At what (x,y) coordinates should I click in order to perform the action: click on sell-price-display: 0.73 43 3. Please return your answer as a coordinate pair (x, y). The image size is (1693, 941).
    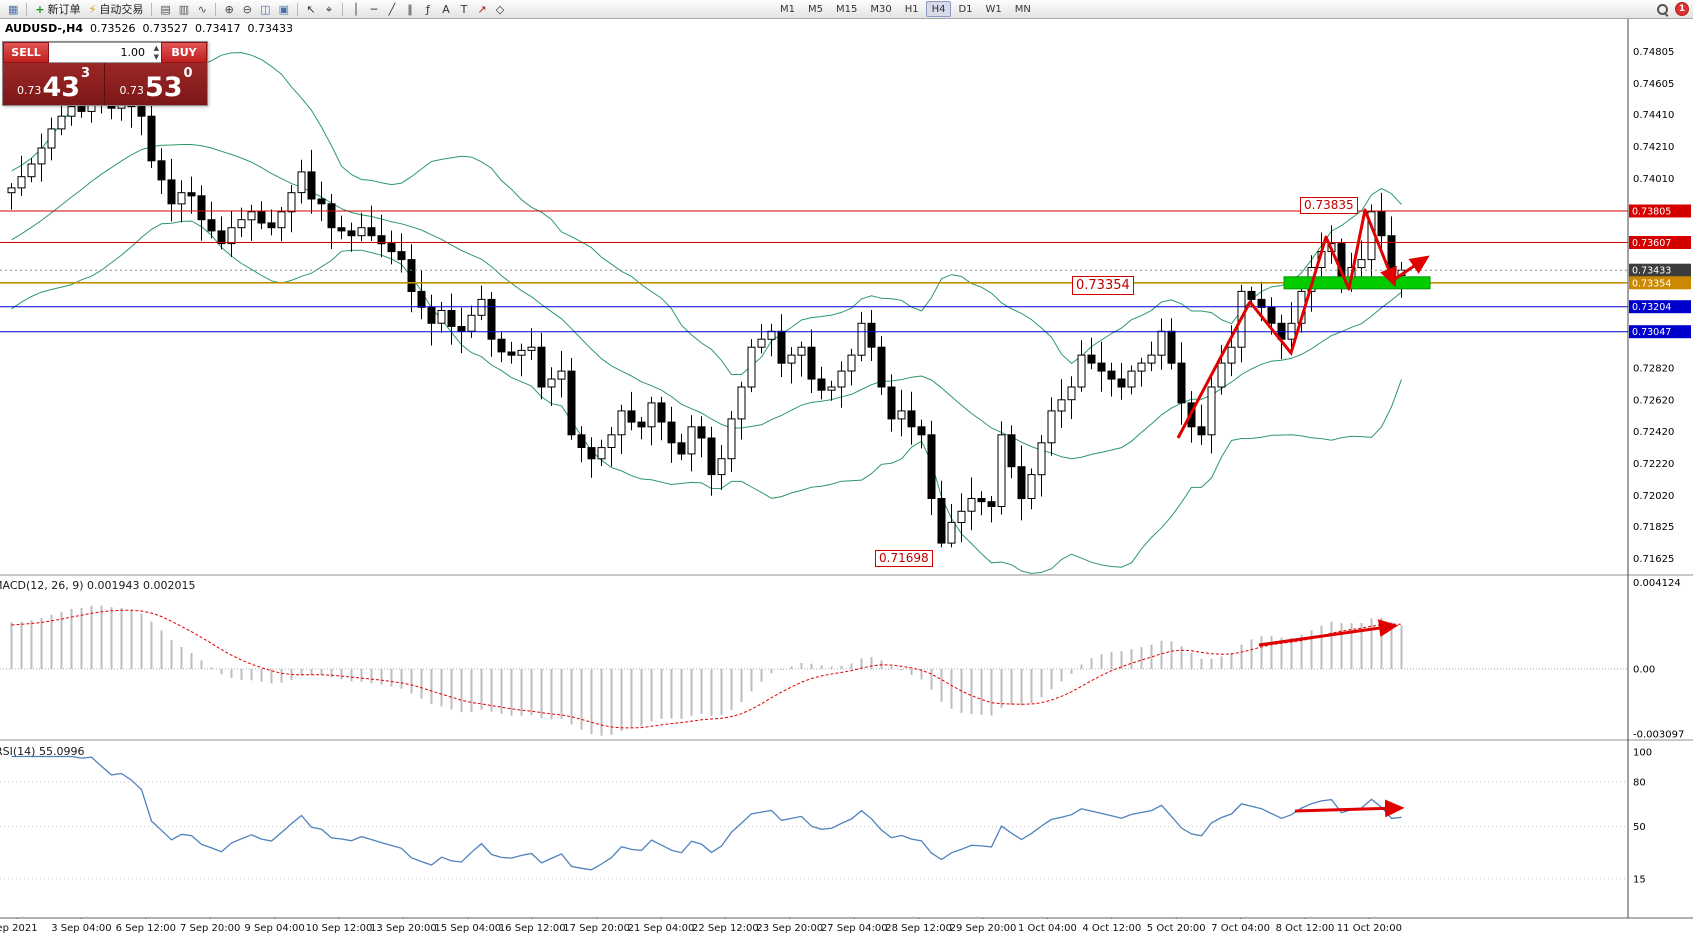
    Looking at the image, I should click on (54, 84).